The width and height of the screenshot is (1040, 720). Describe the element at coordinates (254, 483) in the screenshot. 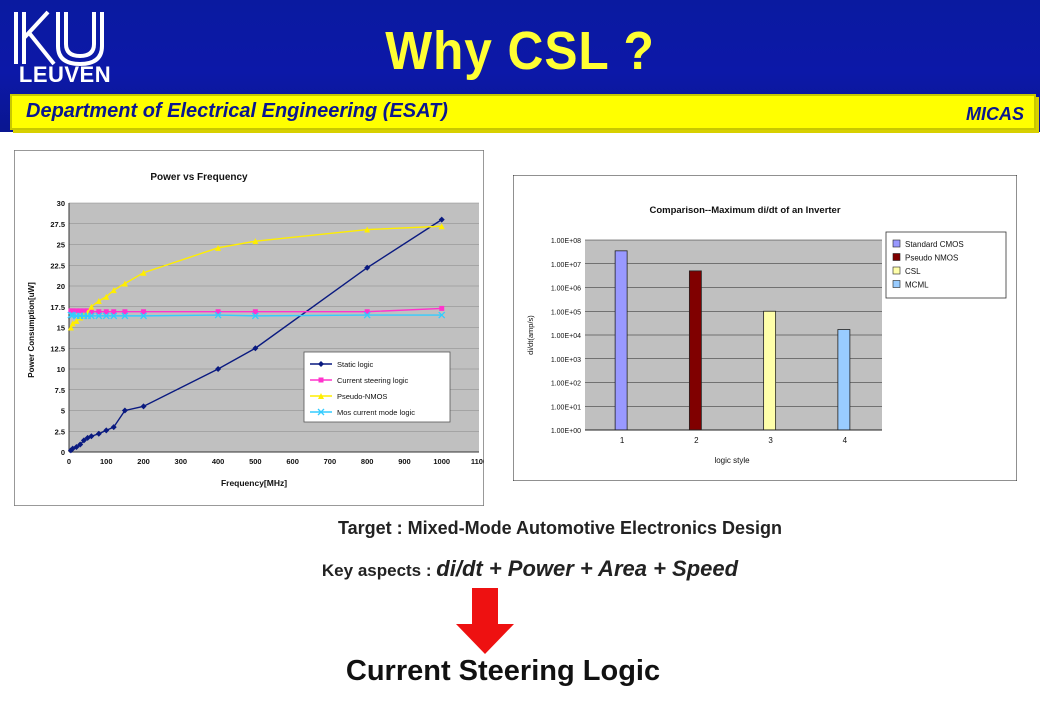

I see `x-axis-label: Frequency[MHz]` at that location.